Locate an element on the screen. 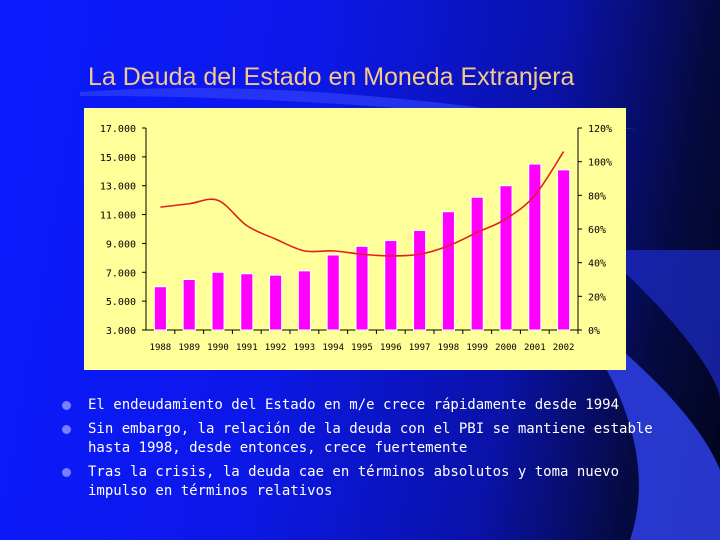  left-tick-label: 17.000 is located at coordinates (118, 129).